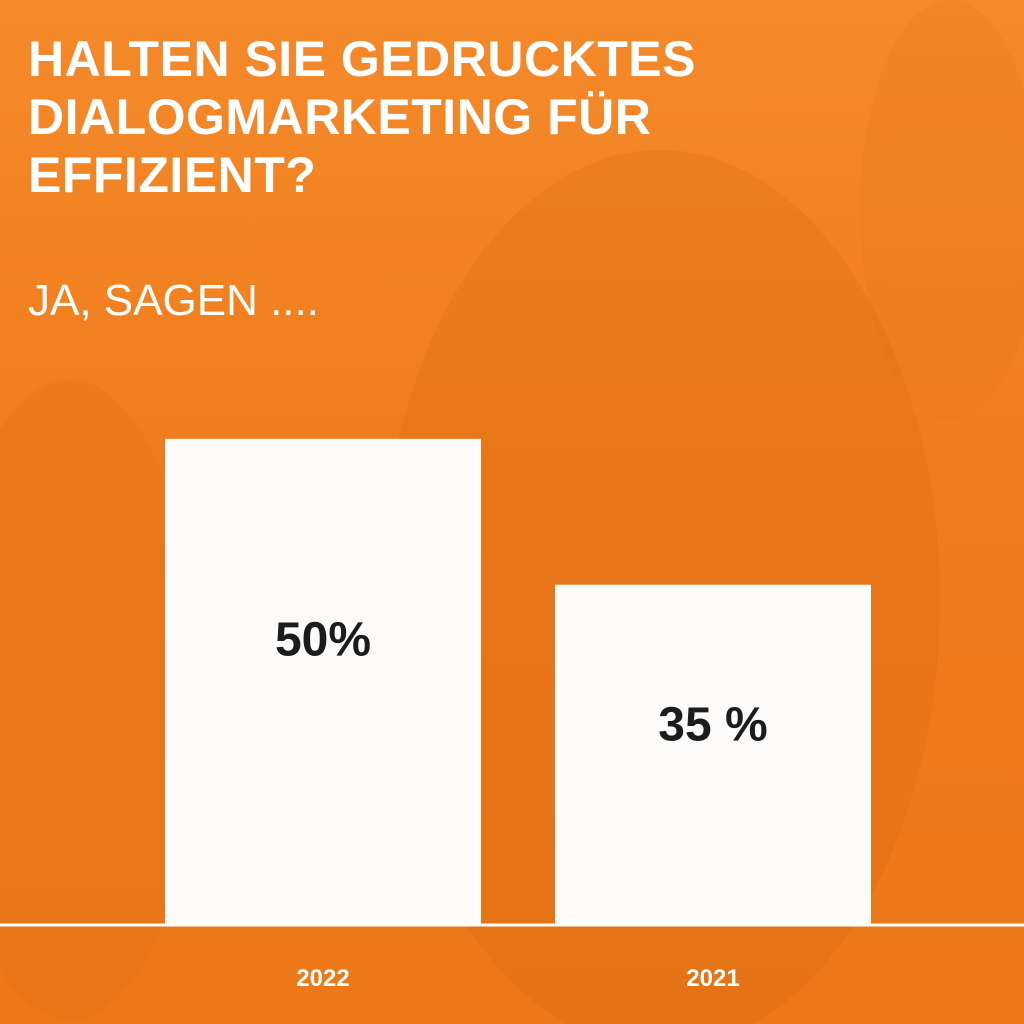 This screenshot has width=1024, height=1024. Describe the element at coordinates (712, 724) in the screenshot. I see `bar-value-label-2021: 35 %` at that location.